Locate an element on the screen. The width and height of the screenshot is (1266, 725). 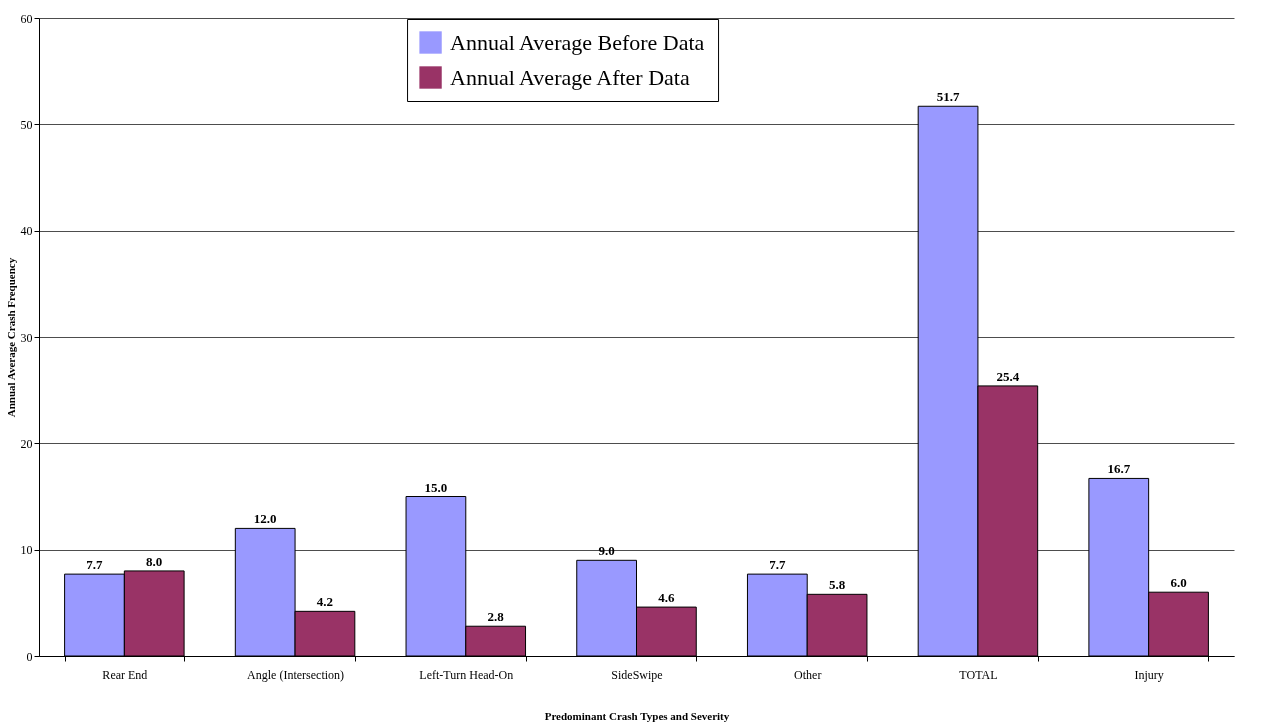
data-label: 8.0 is located at coordinates (154, 561).